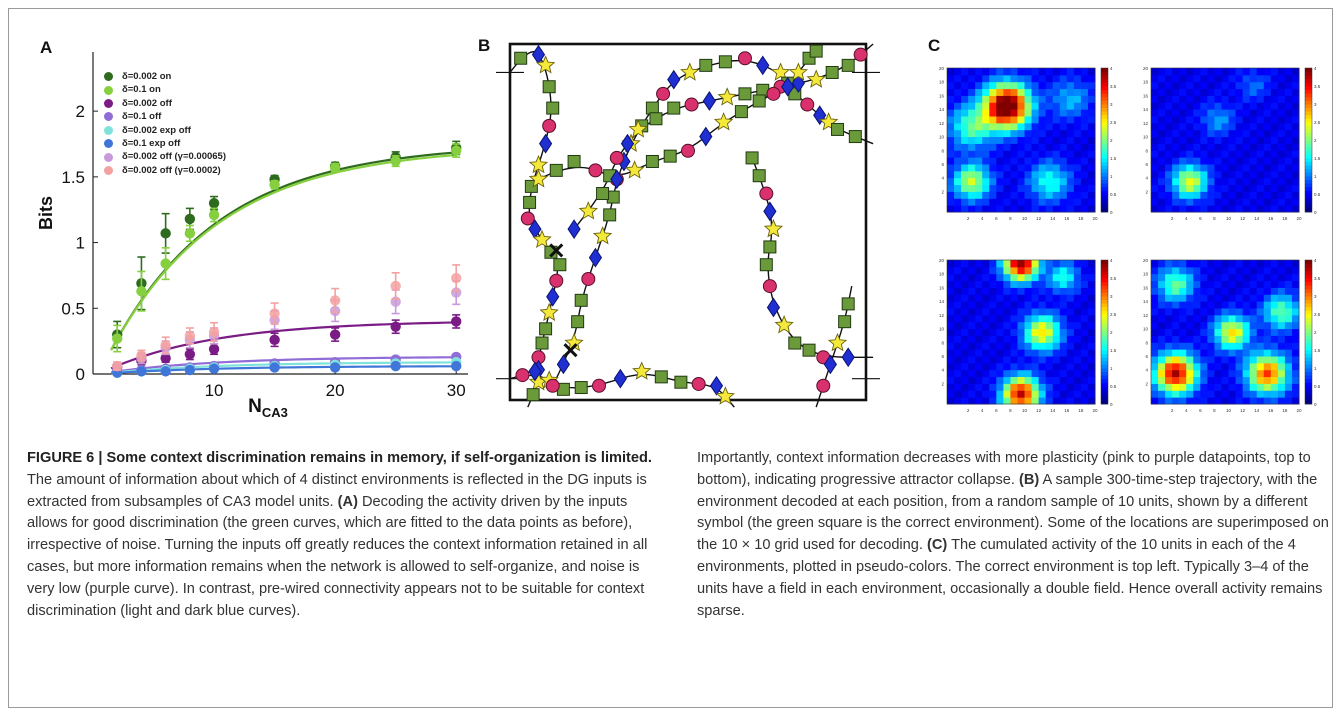 The image size is (1343, 716). What do you see at coordinates (108, 130) in the screenshot?
I see `legend-marker` at bounding box center [108, 130].